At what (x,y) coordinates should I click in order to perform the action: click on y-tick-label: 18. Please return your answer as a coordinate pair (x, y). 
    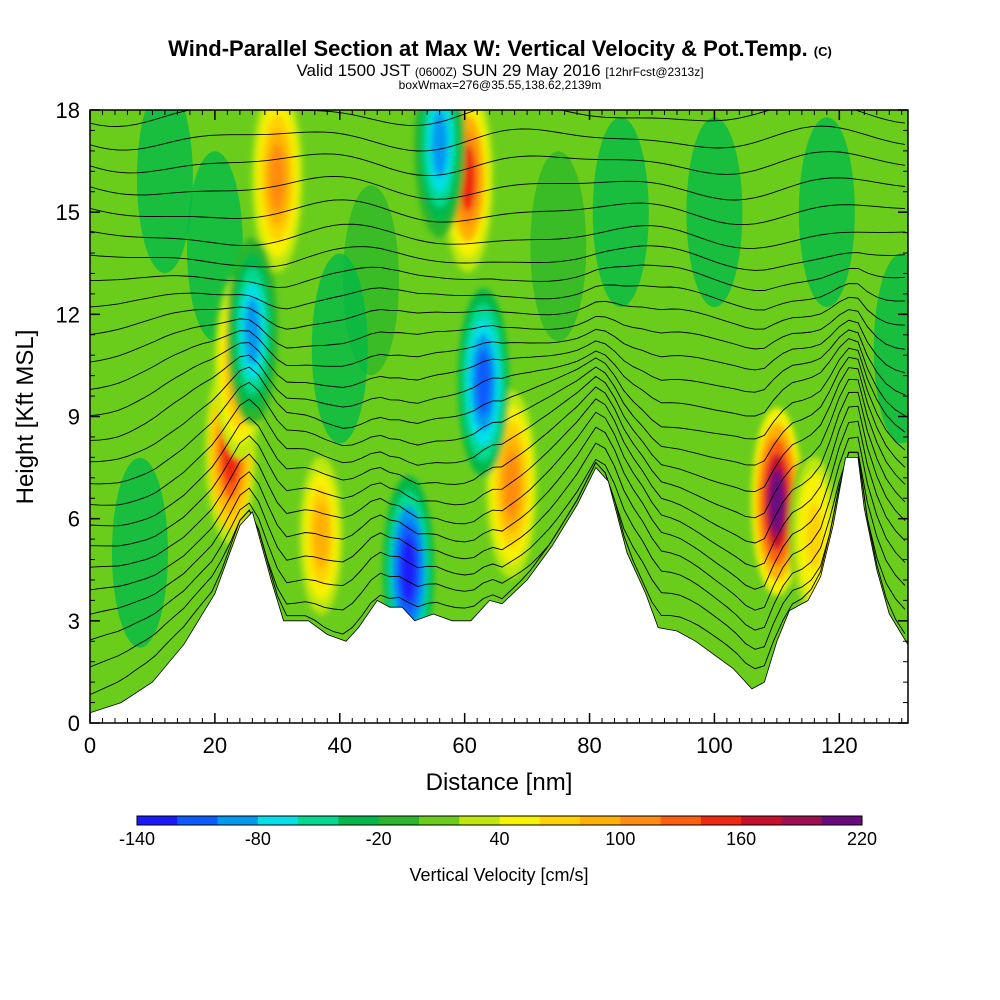
    Looking at the image, I should click on (68, 110).